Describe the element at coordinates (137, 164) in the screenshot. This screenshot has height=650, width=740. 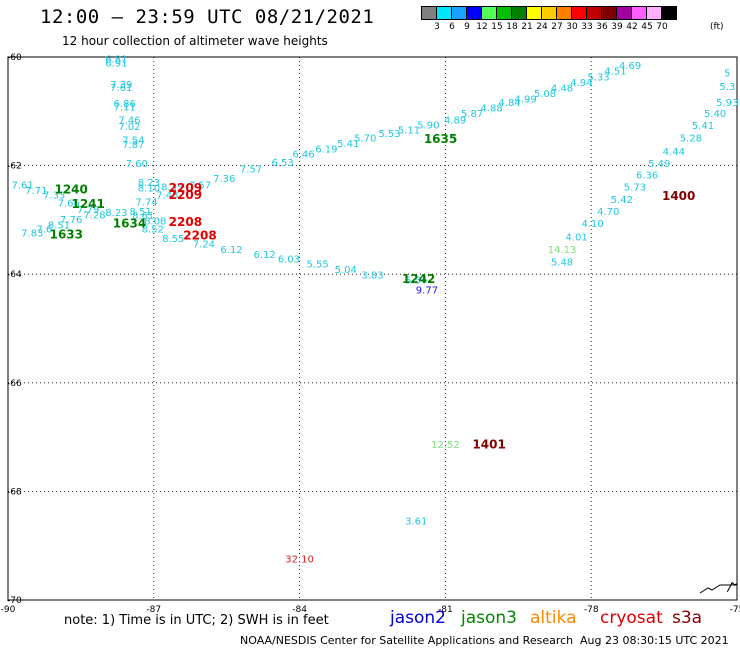
I see `swh-value-label: 7.60` at that location.